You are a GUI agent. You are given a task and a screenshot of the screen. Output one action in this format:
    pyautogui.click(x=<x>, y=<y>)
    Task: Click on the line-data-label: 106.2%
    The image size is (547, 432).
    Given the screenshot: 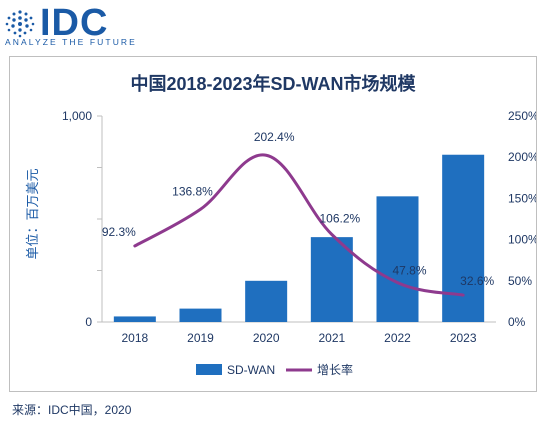 What is the action you would take?
    pyautogui.click(x=339, y=218)
    